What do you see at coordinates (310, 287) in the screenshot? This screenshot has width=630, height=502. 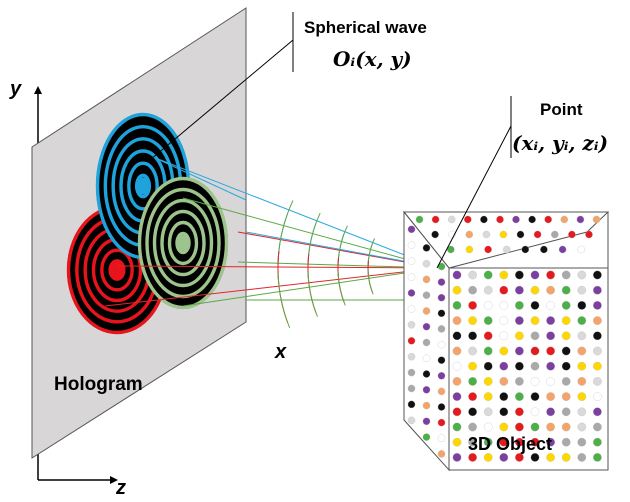 I see `ray` at bounding box center [310, 287].